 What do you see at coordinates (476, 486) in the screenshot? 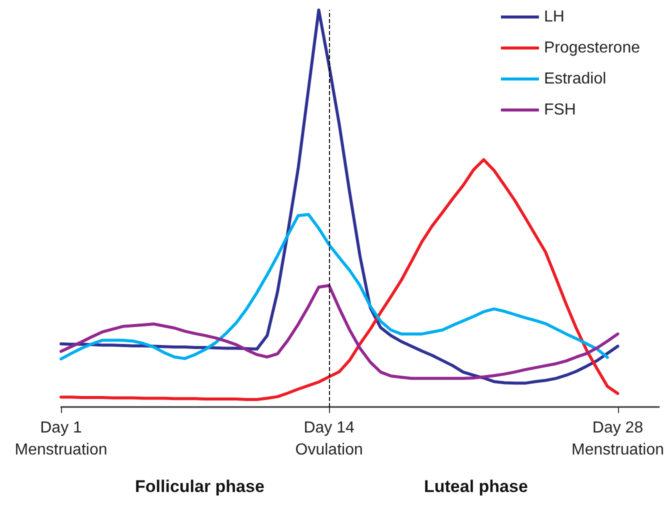
I see `text: Luteal phase` at bounding box center [476, 486].